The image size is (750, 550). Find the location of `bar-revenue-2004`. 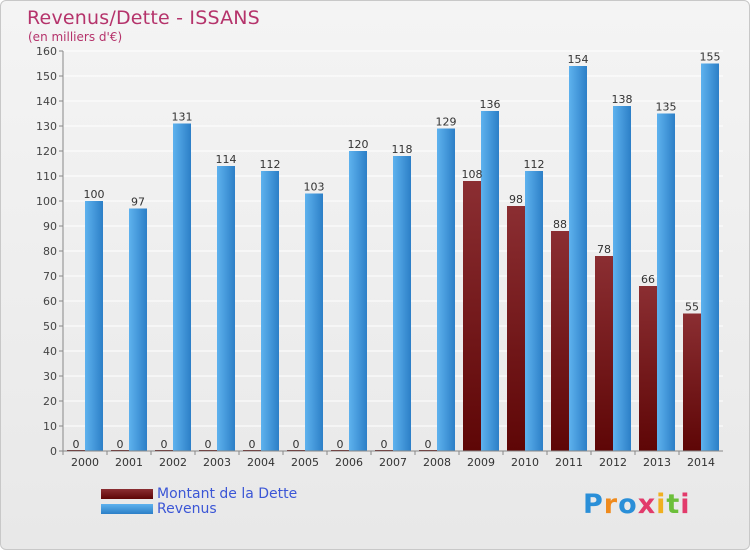

bar-revenue-2004 is located at coordinates (270, 311).